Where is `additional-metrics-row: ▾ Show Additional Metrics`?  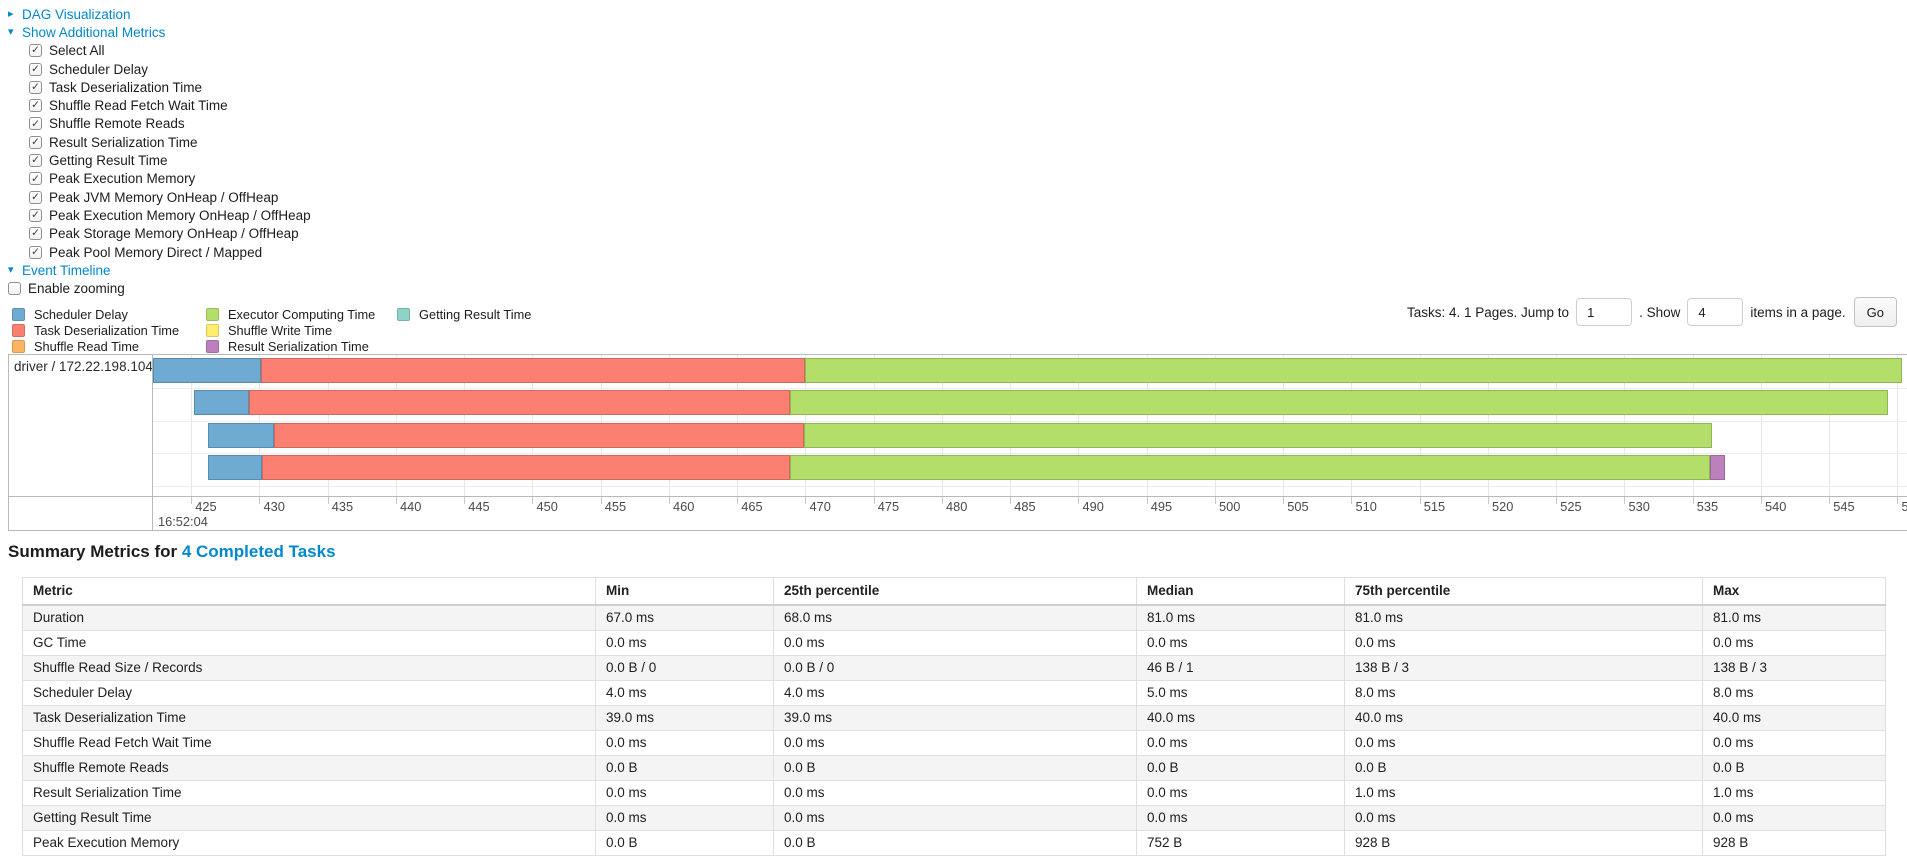 additional-metrics-row: ▾ Show Additional Metrics is located at coordinates (159, 32).